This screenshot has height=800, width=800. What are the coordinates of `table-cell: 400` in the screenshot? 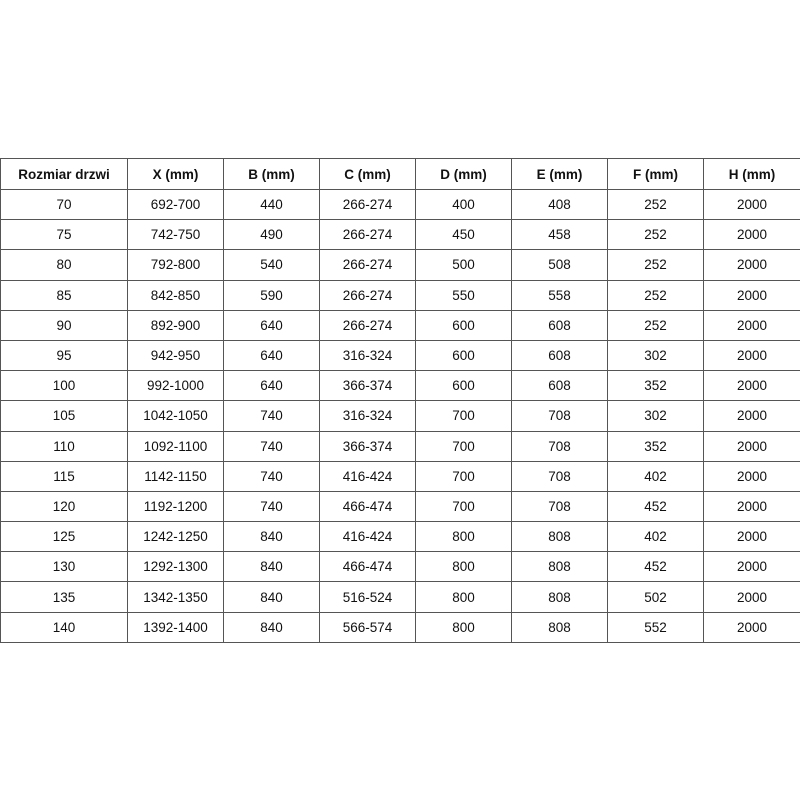 It's located at (463, 204).